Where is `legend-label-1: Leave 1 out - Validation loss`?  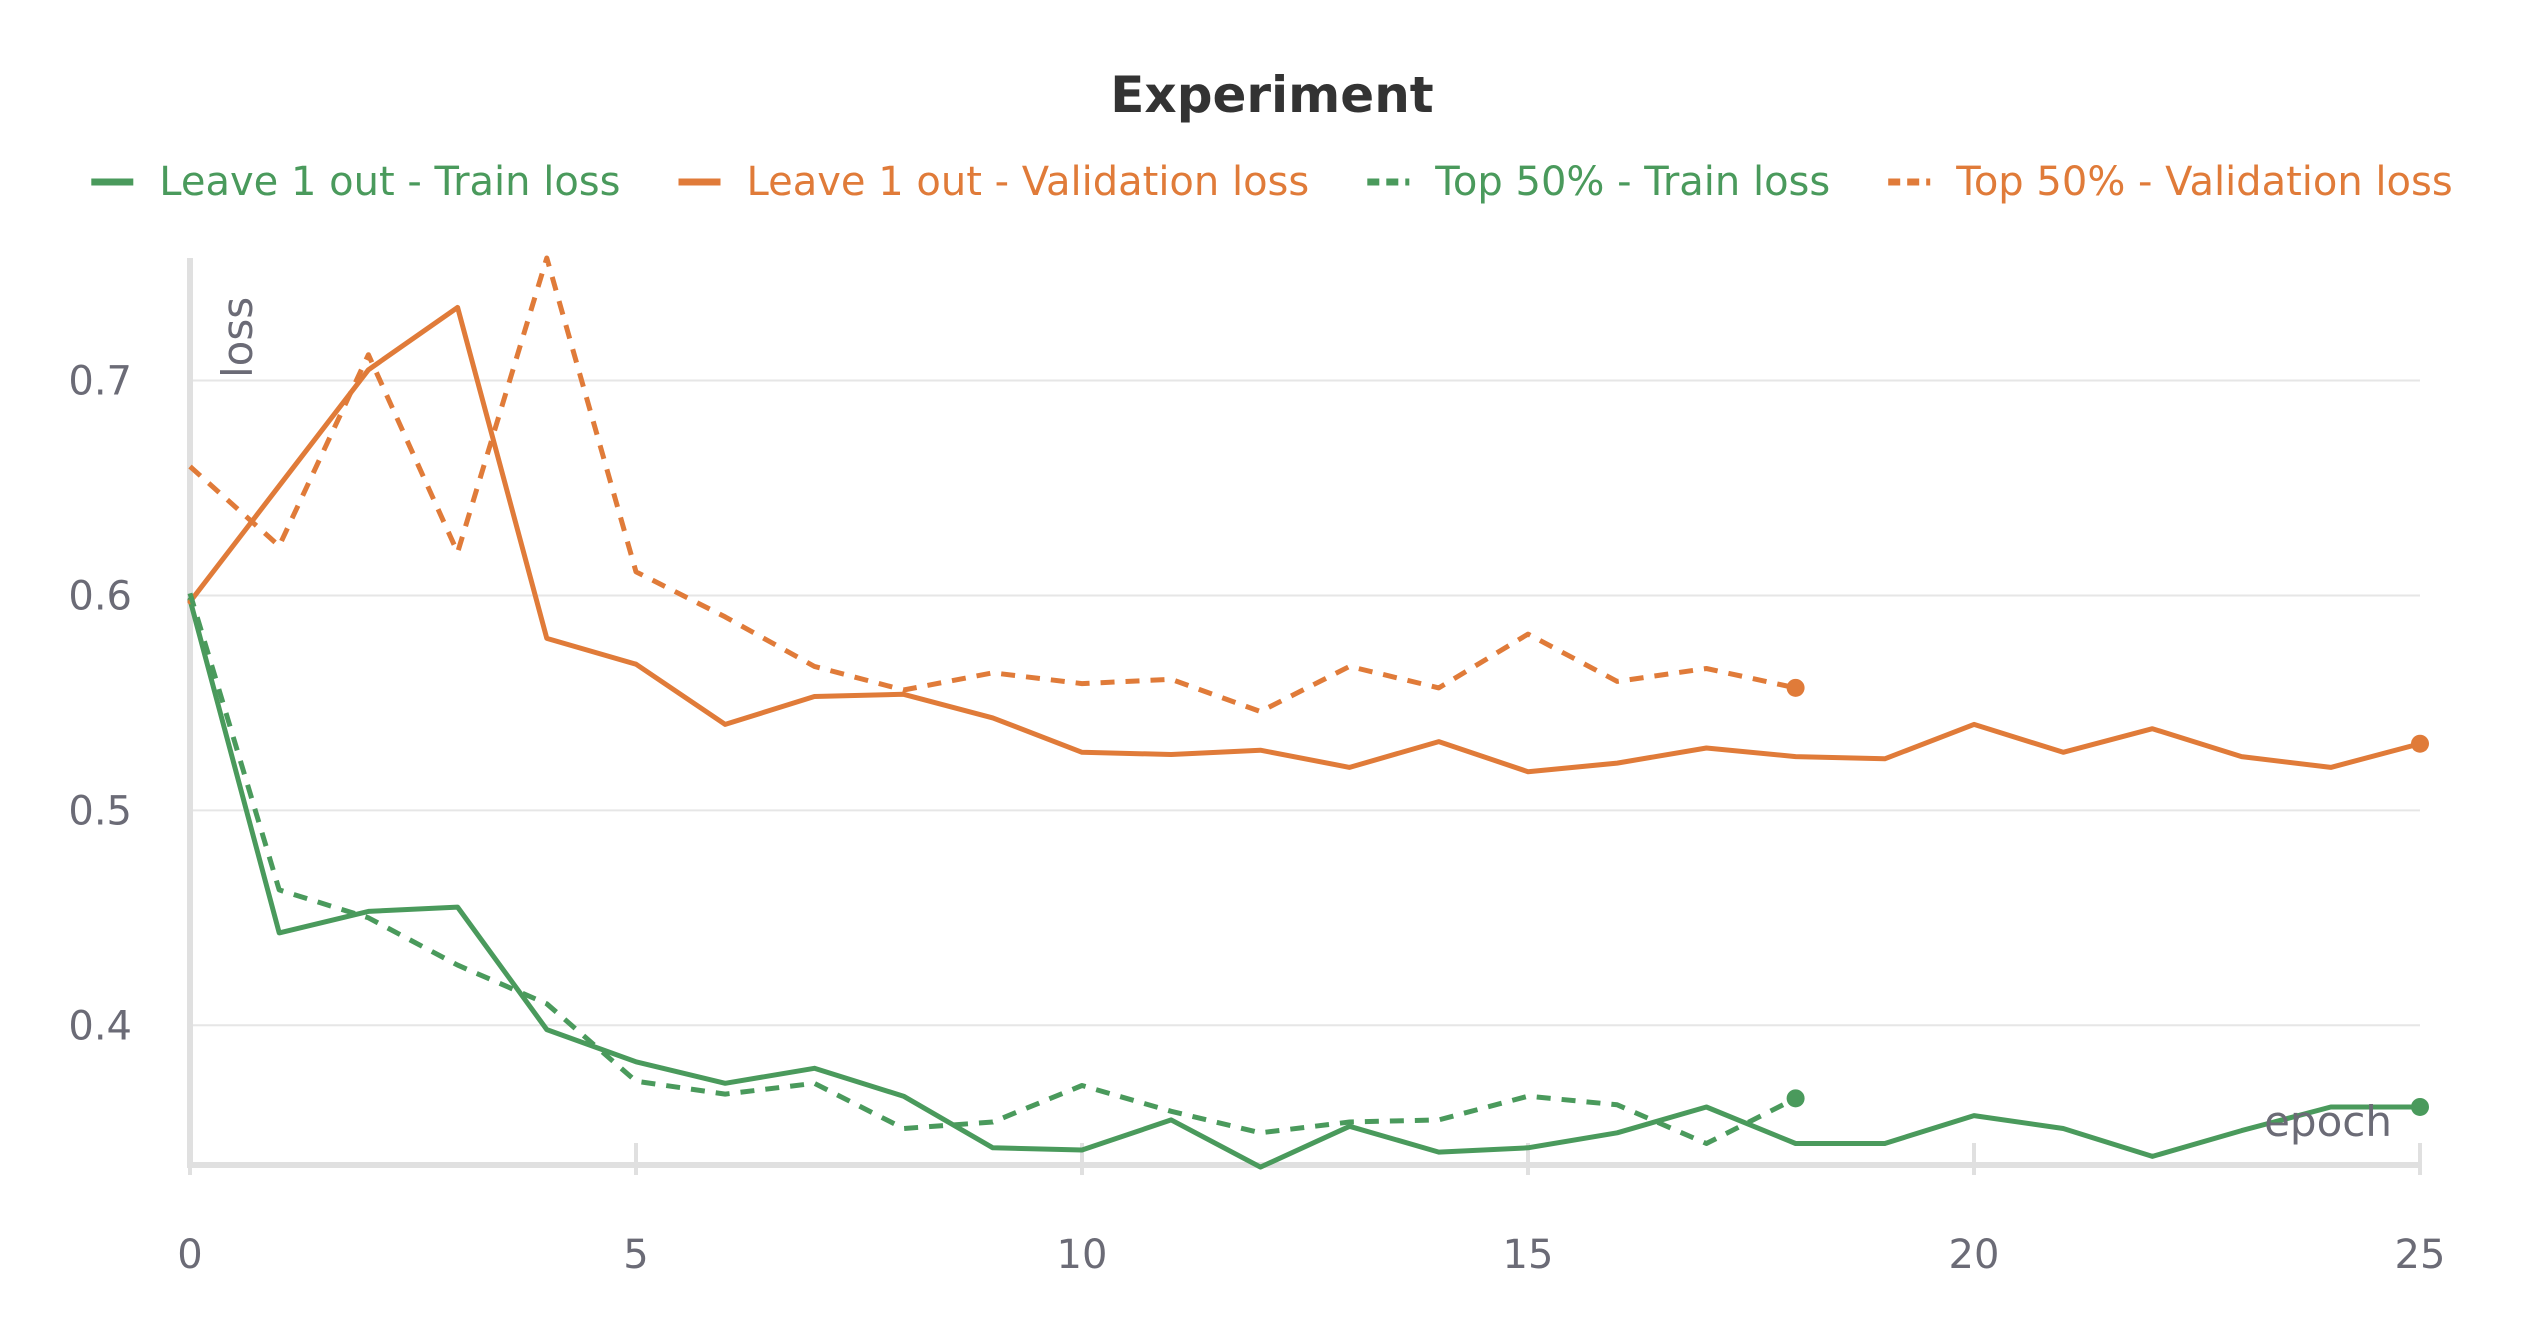
legend-label-1: Leave 1 out - Validation loss is located at coordinates (1028, 182).